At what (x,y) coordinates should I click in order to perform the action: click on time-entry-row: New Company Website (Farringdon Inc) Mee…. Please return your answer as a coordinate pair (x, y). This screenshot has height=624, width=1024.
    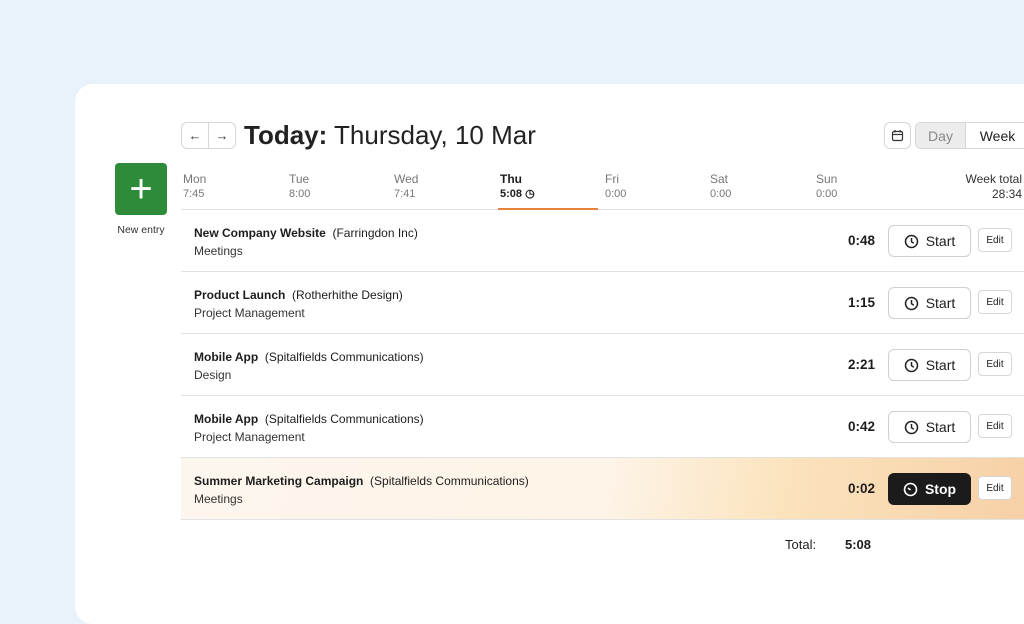
    Looking at the image, I should click on (602, 241).